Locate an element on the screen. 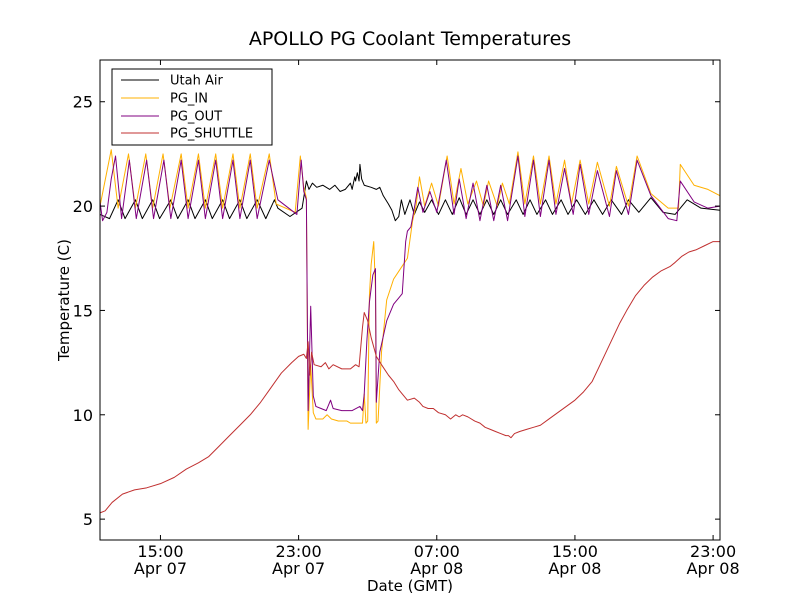 The image size is (800, 600). legend-box is located at coordinates (192, 107).